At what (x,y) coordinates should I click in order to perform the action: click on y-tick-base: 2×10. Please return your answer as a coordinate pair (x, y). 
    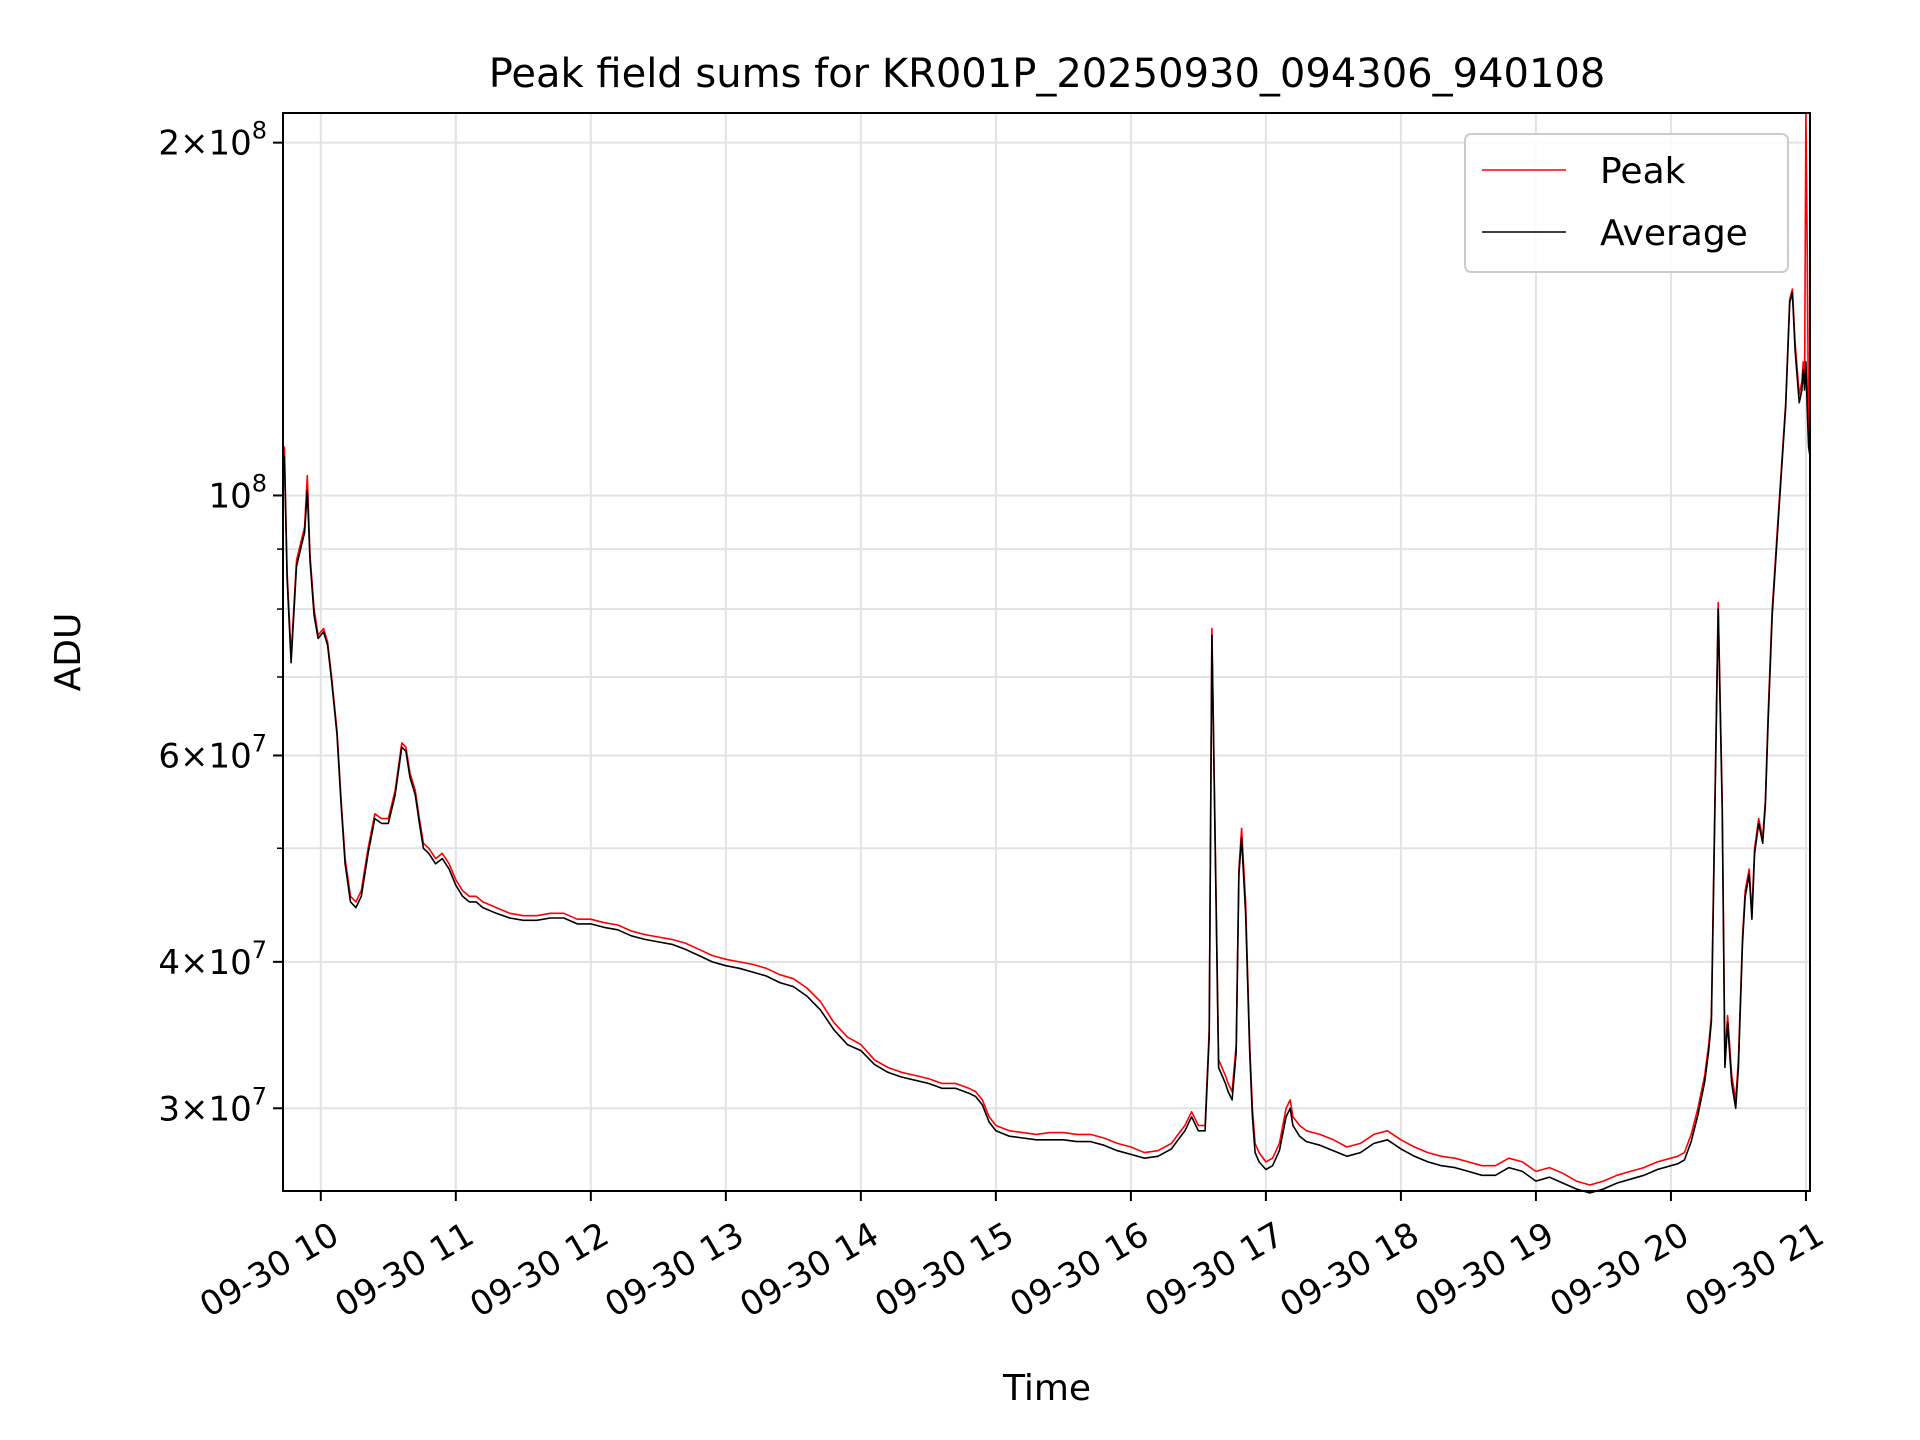
    Looking at the image, I should click on (204, 144).